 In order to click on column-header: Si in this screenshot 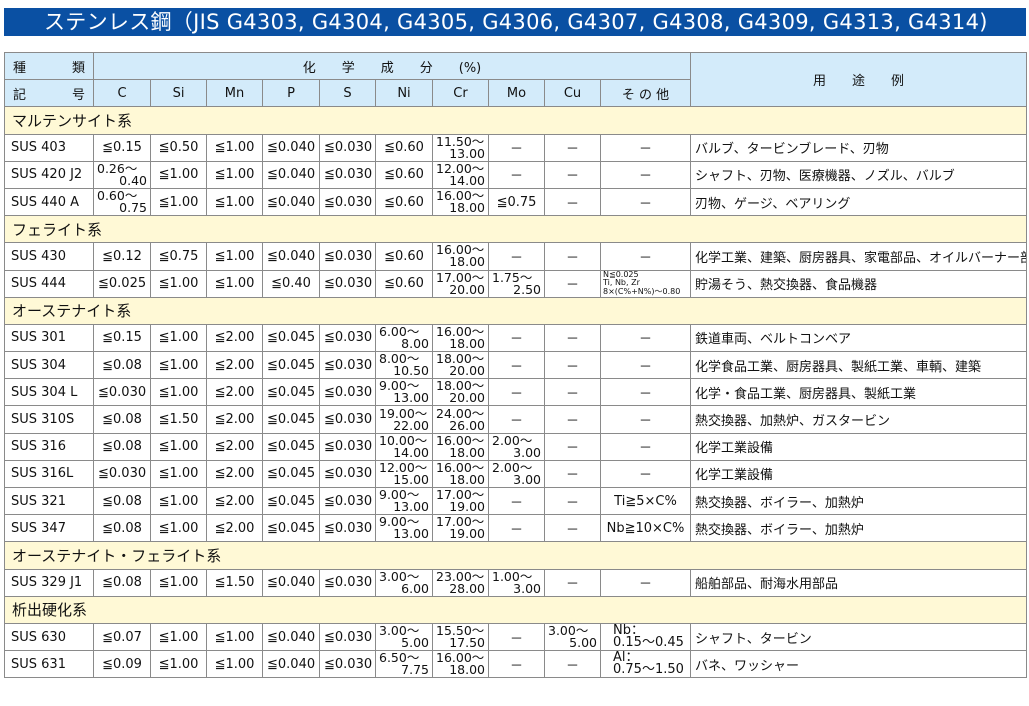, I will do `click(178, 93)`.